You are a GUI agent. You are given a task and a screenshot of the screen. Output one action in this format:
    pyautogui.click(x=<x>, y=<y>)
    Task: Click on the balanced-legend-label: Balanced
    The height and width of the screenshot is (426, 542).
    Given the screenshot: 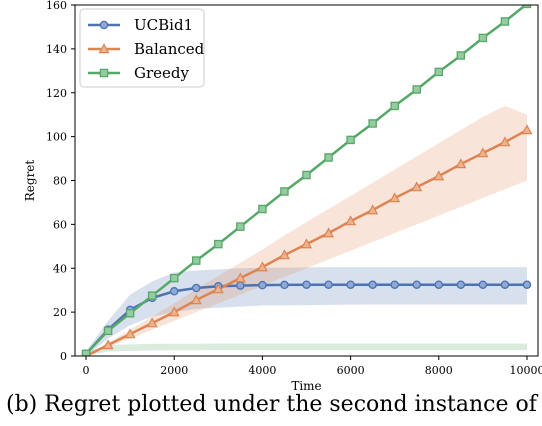 What is the action you would take?
    pyautogui.click(x=169, y=49)
    